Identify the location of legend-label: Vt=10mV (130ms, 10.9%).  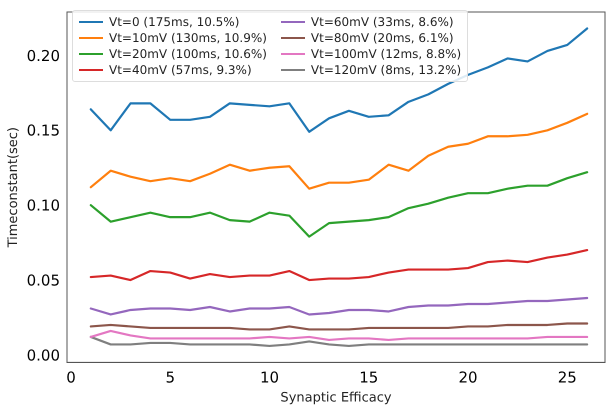
(188, 38).